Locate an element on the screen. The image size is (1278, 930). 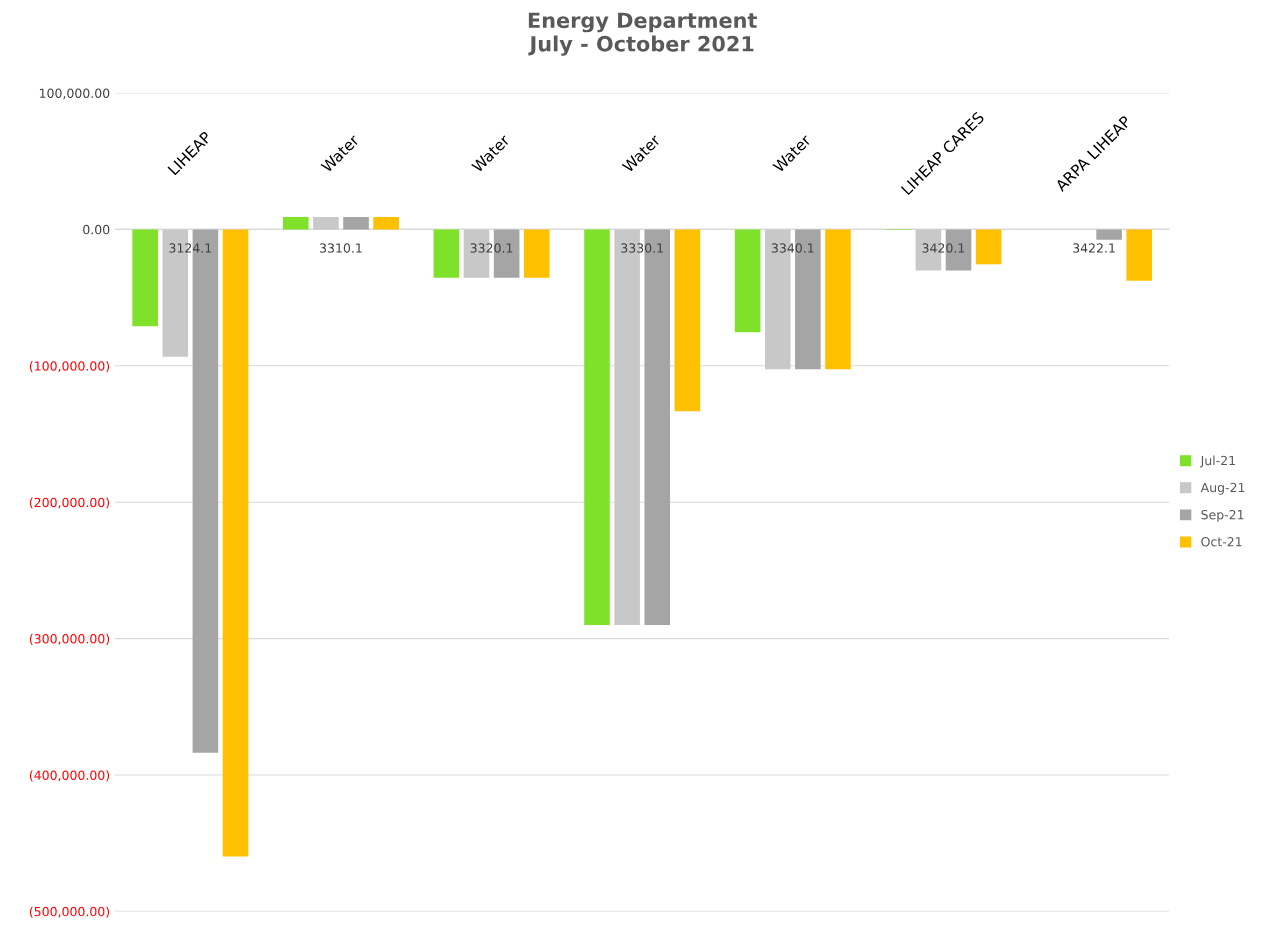
y-tick-label: 0.00 is located at coordinates (96, 229).